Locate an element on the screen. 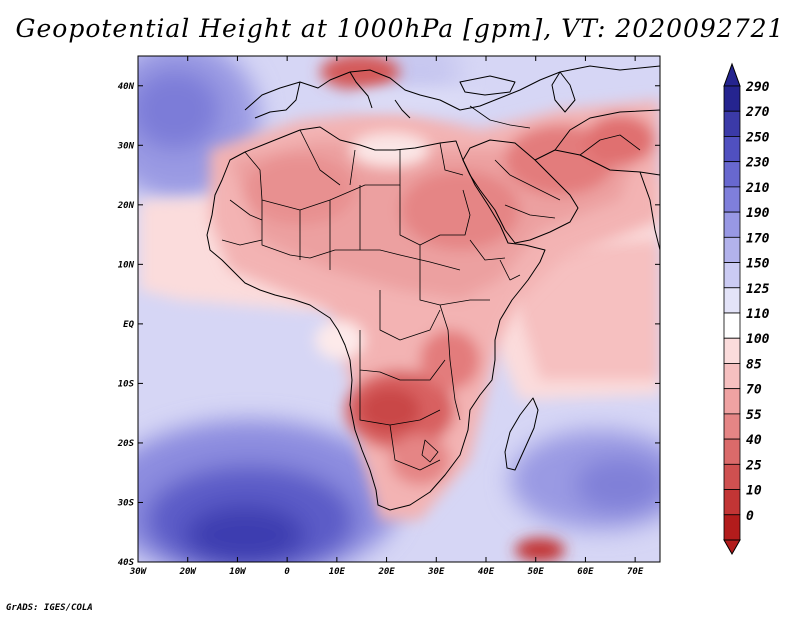 This screenshot has height=618, width=800. lat-label: 30N is located at coordinates (126, 146).